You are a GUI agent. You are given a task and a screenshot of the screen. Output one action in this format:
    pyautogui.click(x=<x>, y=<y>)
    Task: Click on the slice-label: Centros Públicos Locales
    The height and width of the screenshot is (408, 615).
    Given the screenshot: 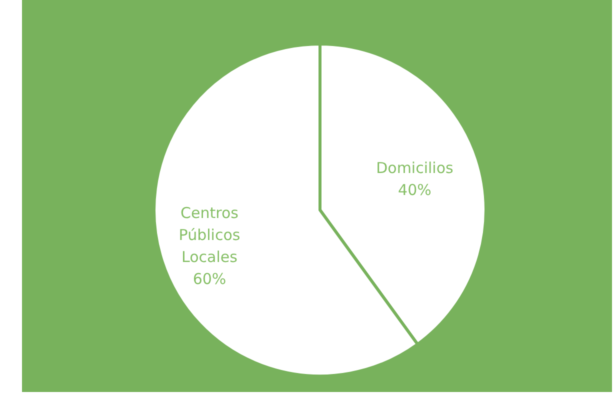 What is the action you would take?
    pyautogui.click(x=209, y=235)
    